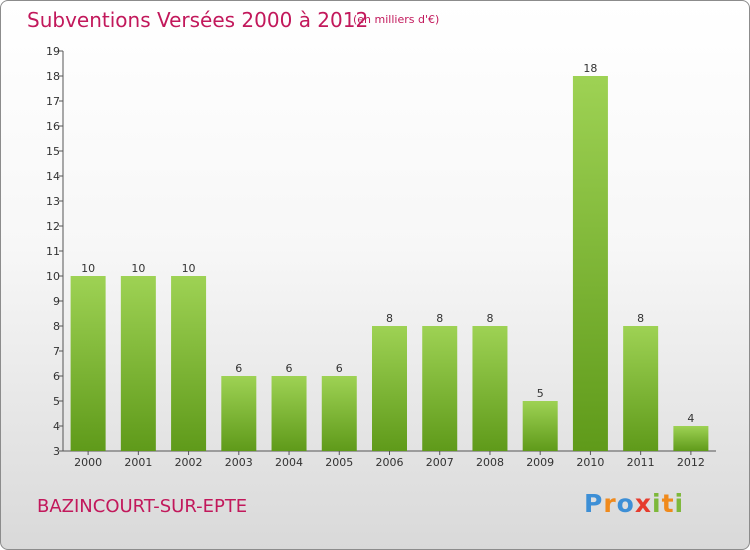  I want to click on y-tick-label: 9, so click(56, 301).